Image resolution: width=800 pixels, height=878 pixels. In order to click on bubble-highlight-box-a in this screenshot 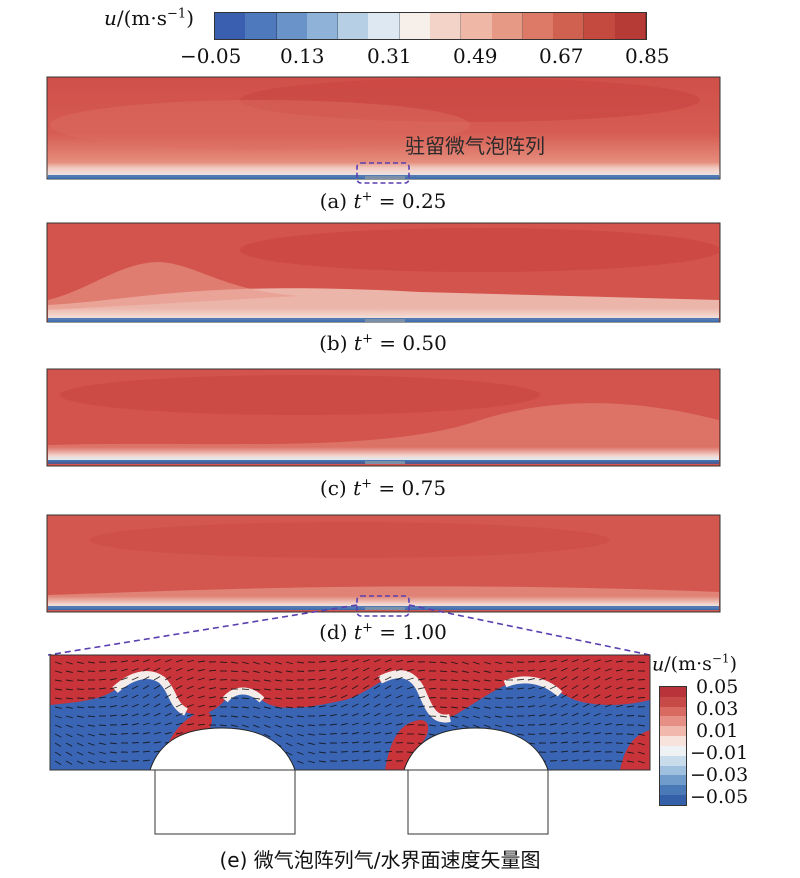, I will do `click(383, 173)`.